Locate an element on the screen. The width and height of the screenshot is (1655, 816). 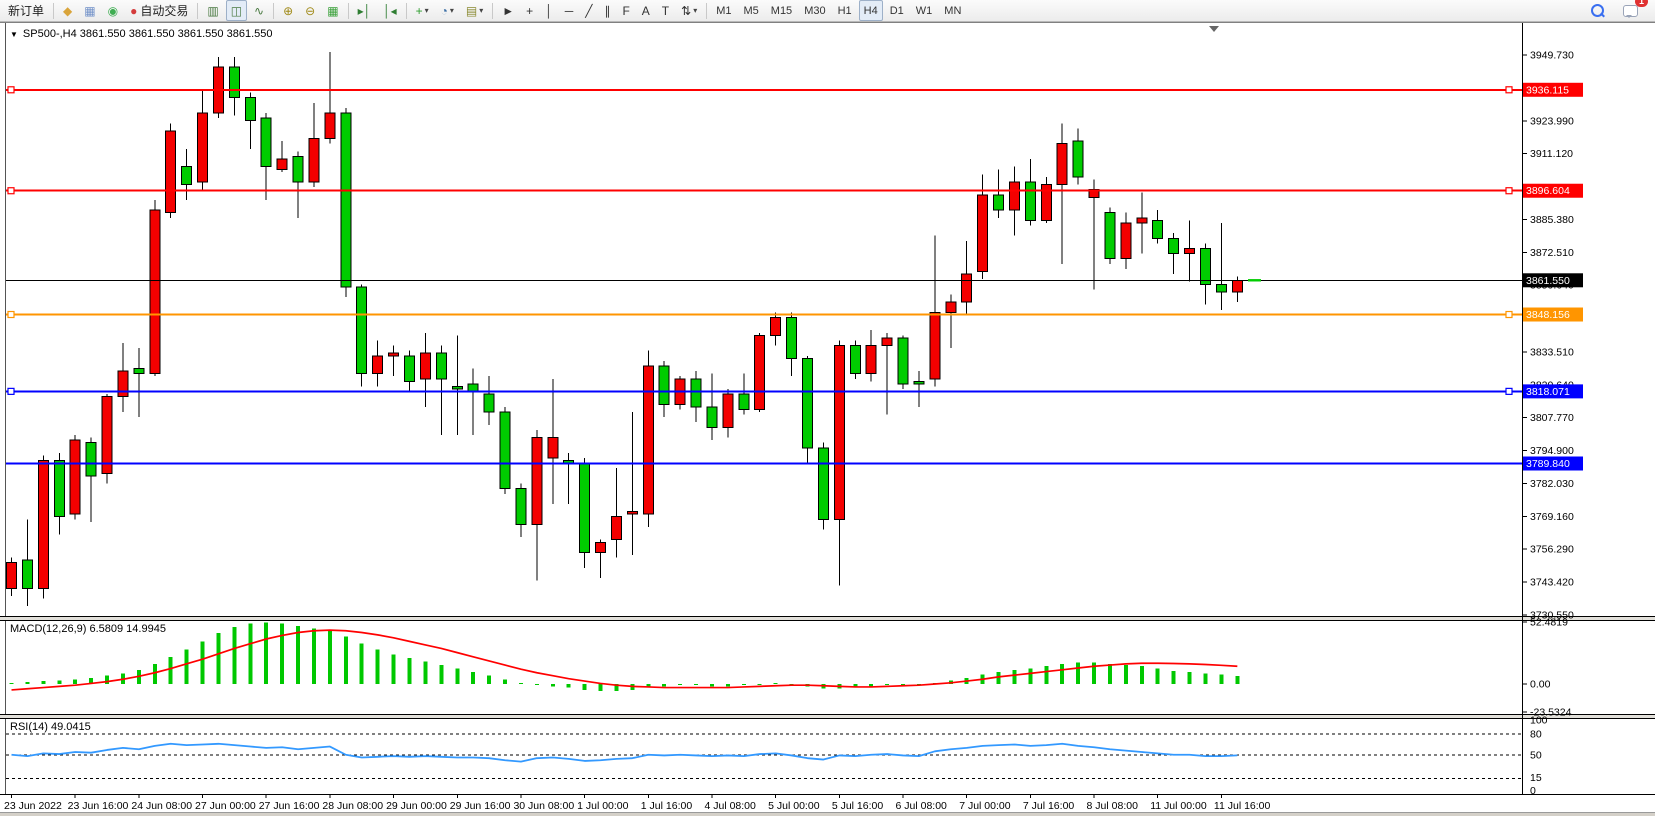
timeframe-label: MN is located at coordinates (953, 10).